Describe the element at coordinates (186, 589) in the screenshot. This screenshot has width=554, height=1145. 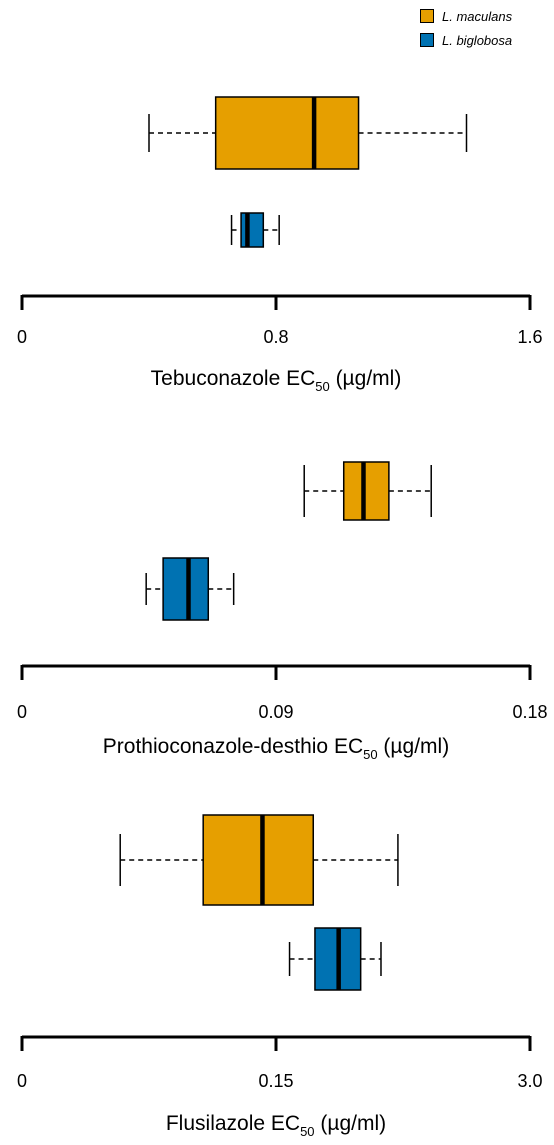
I see `panel-2-biglobosa-box` at that location.